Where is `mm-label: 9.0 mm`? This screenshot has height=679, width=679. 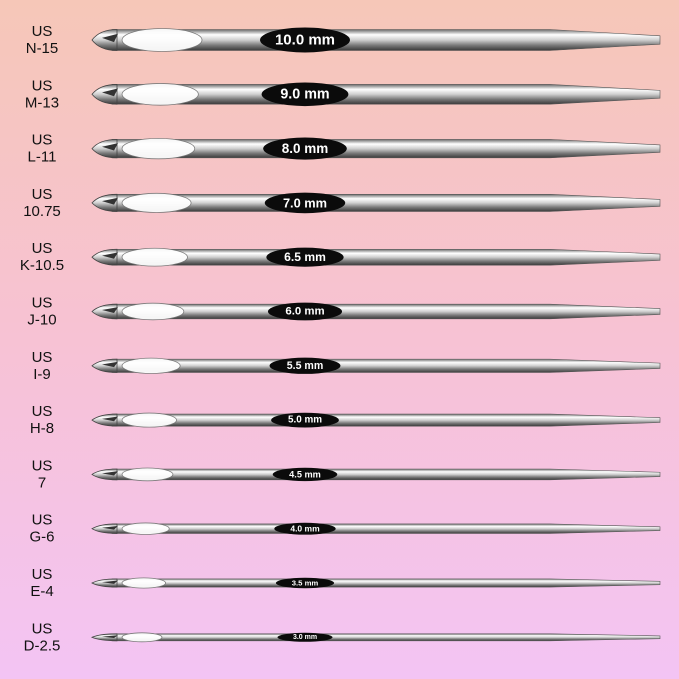
mm-label: 9.0 mm is located at coordinates (304, 94).